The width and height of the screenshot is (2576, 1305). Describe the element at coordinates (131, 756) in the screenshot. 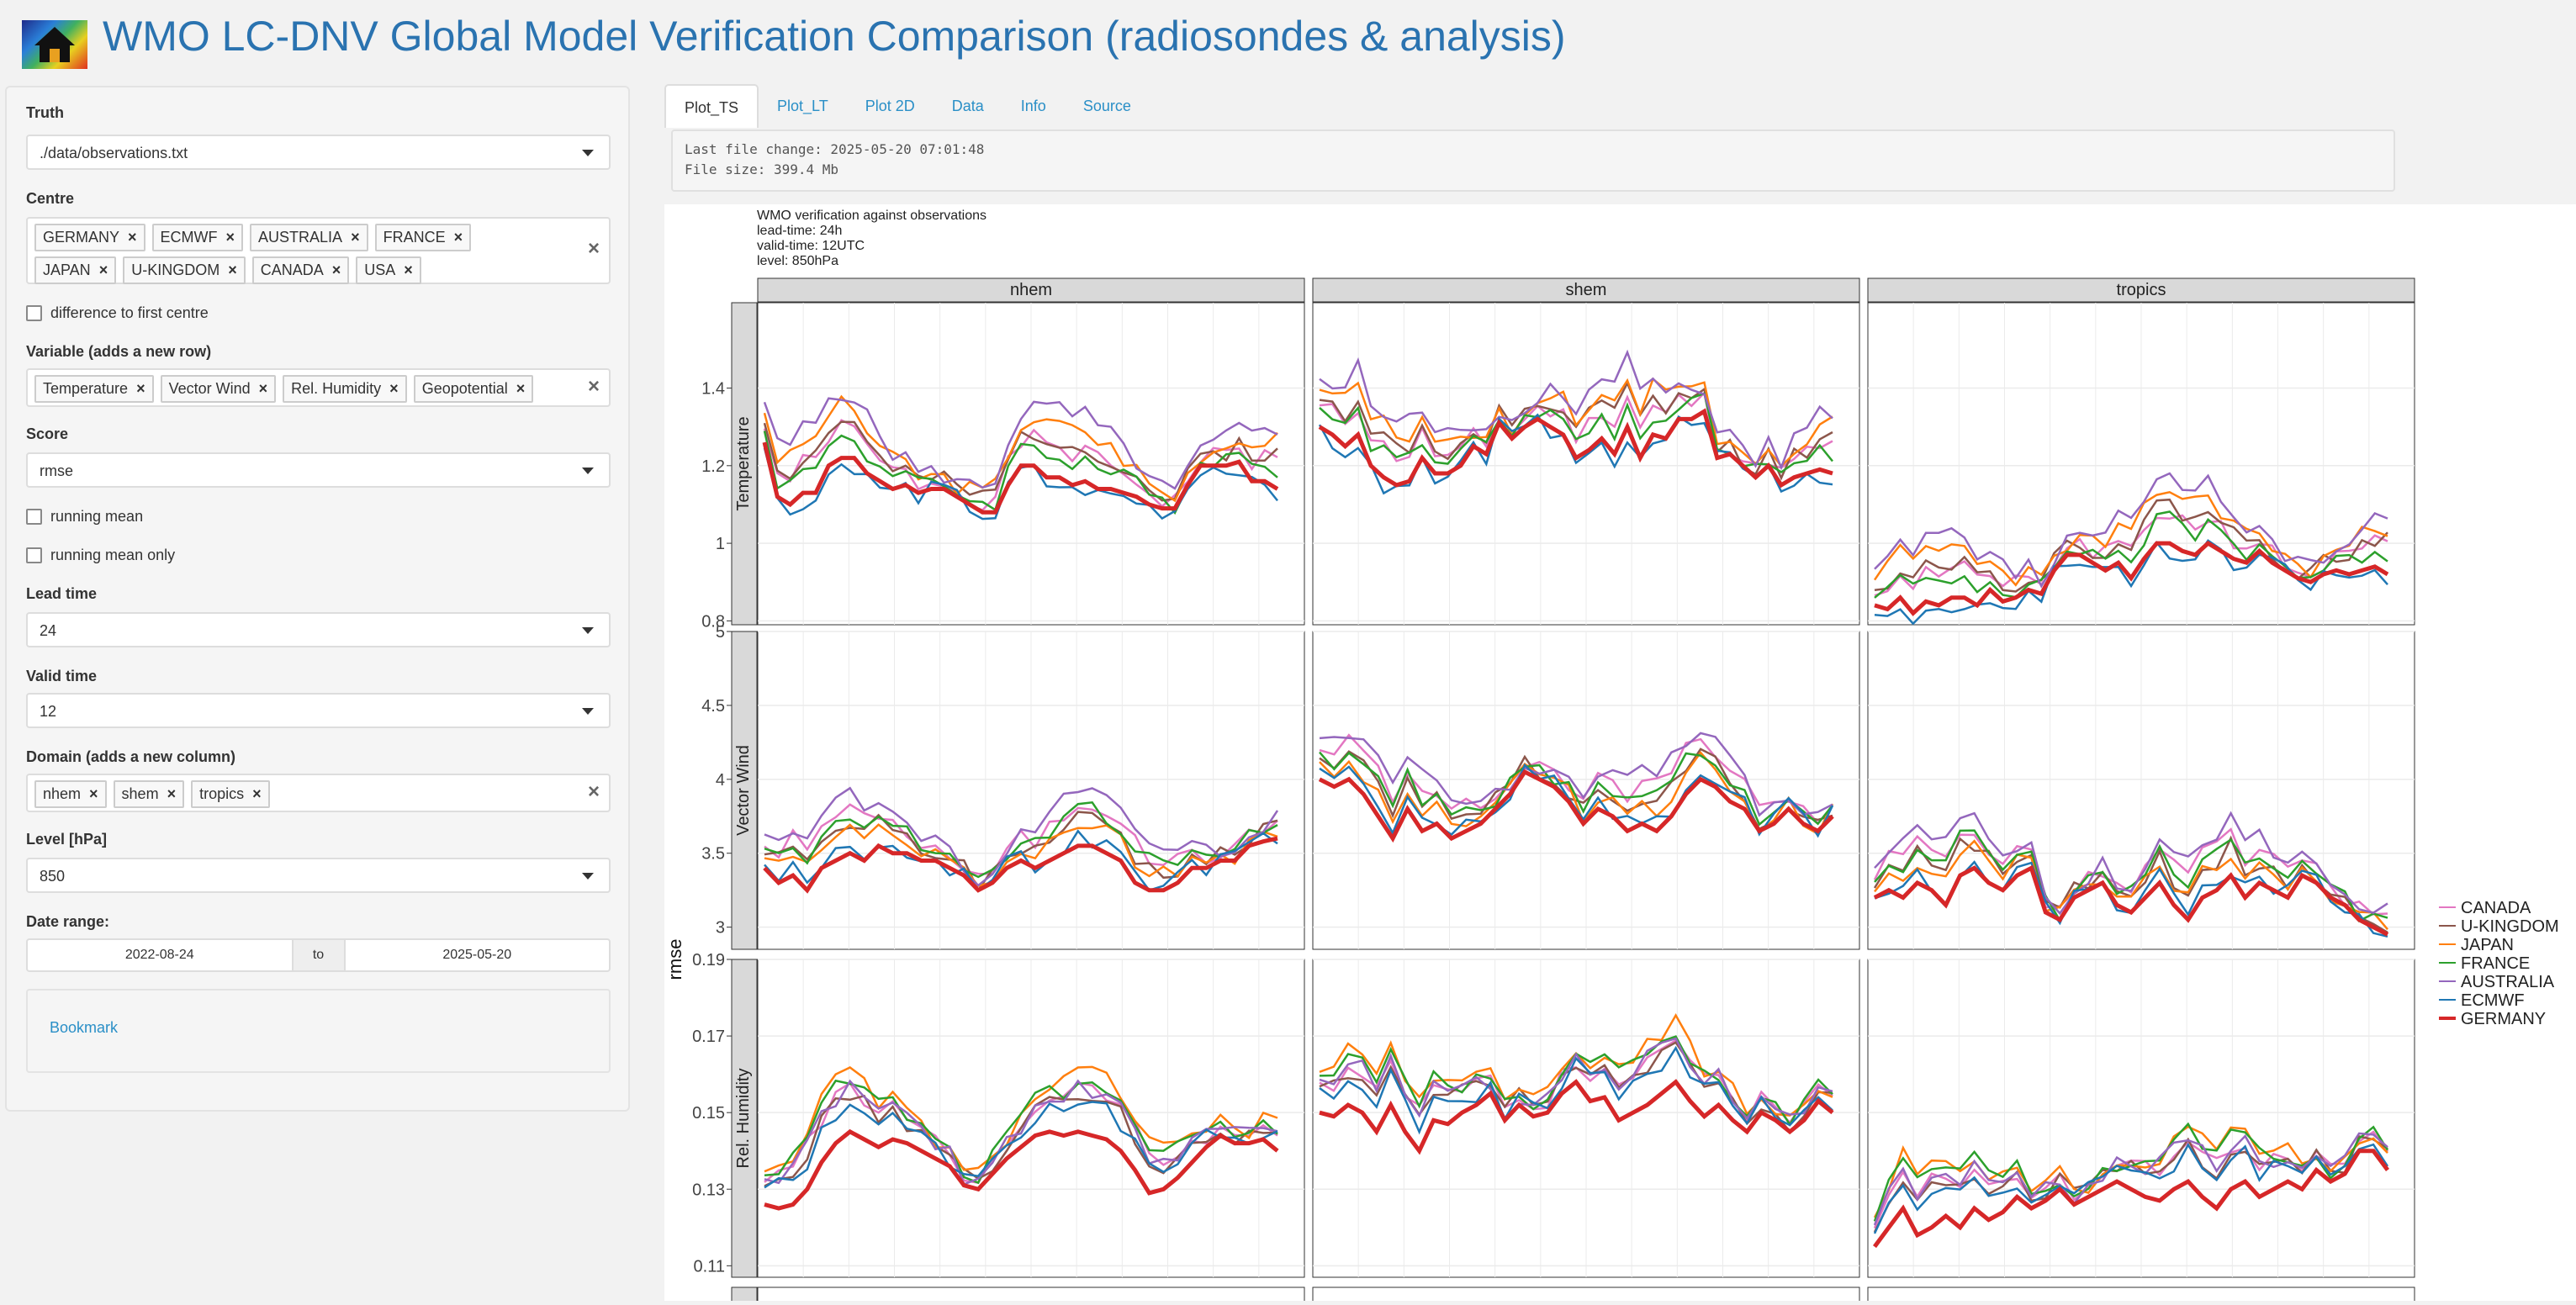

I see `domain-label: Domain (adds a new column)` at that location.